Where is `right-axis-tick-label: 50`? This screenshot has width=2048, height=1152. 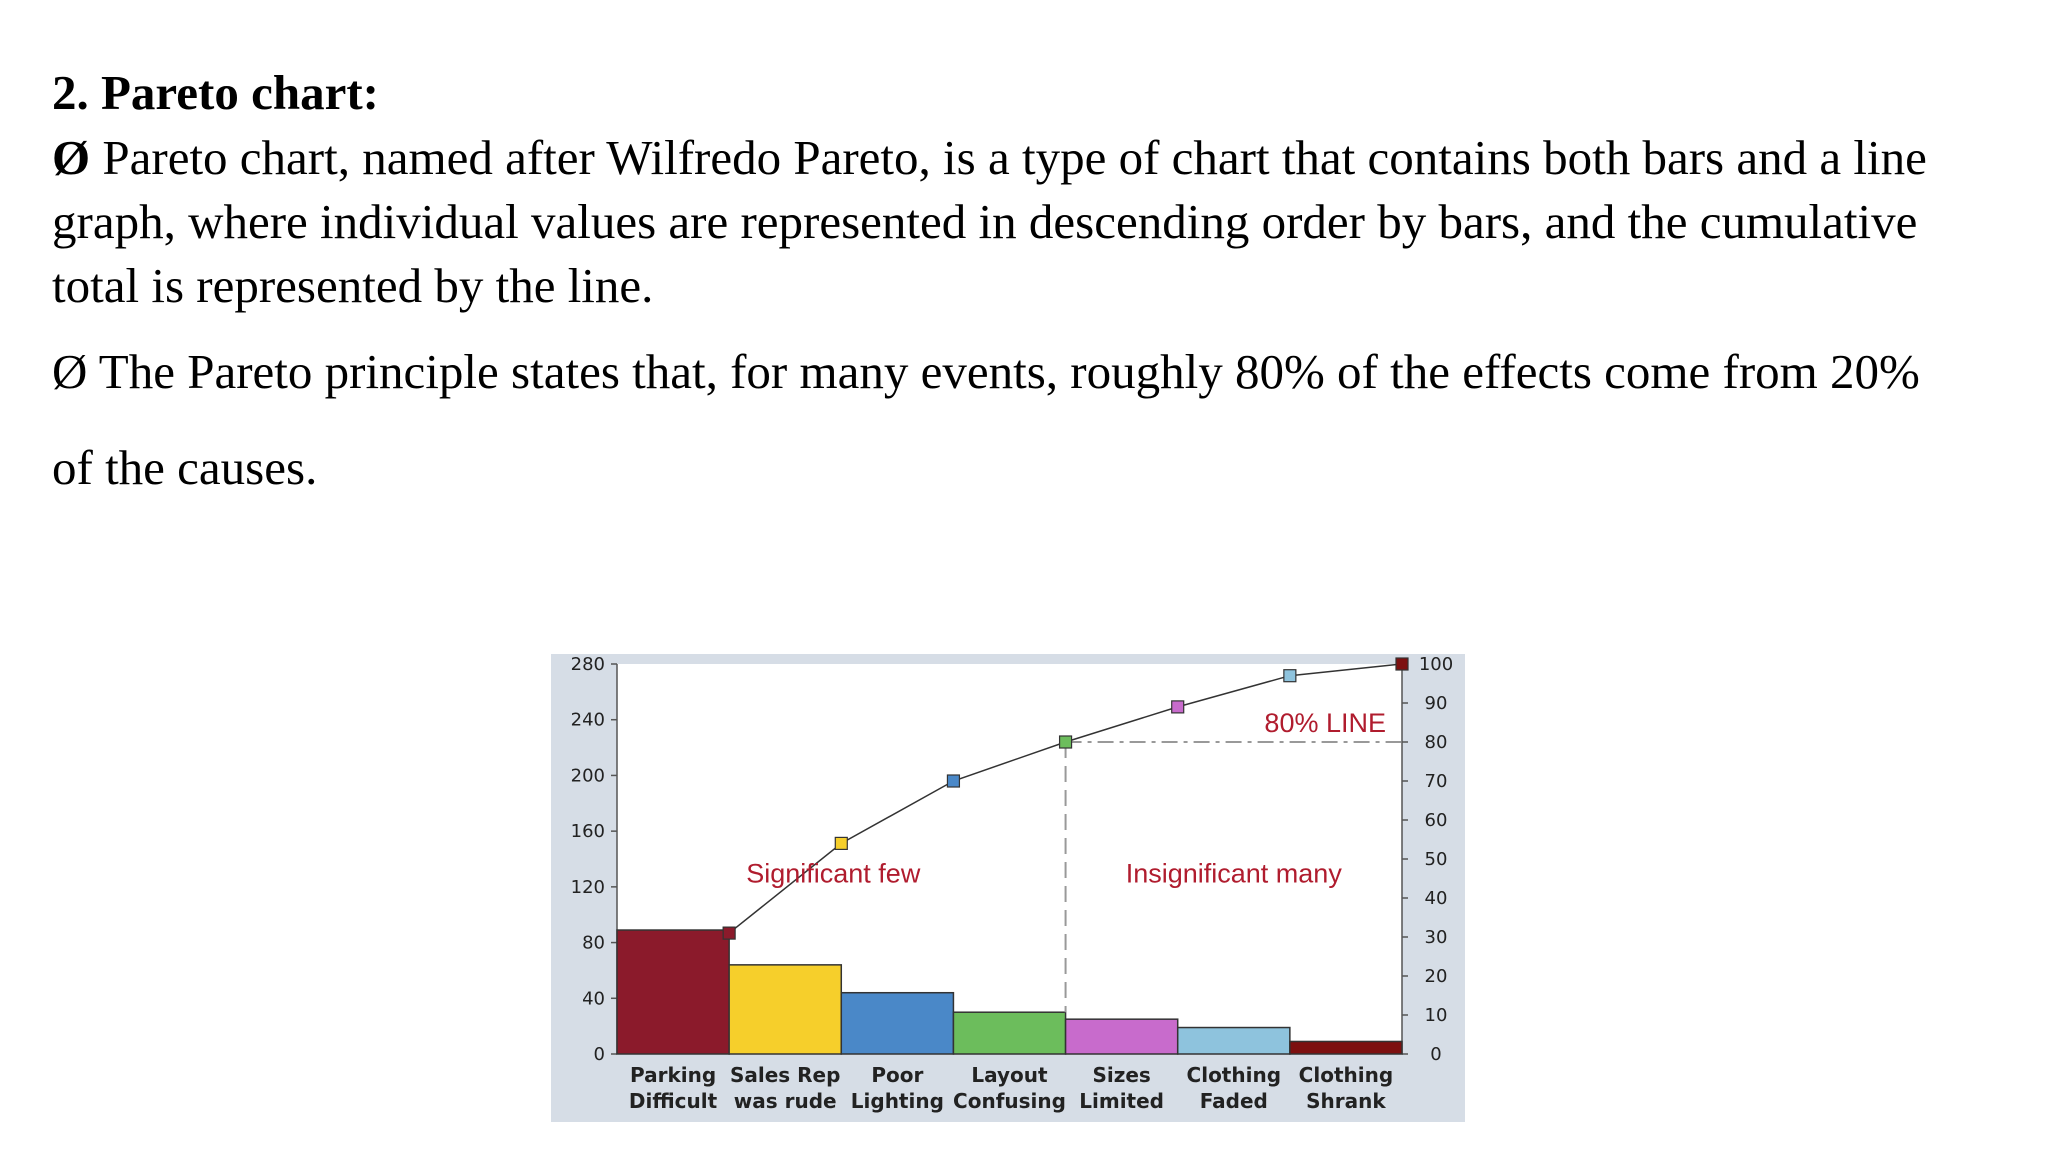
right-axis-tick-label: 50 is located at coordinates (1436, 859).